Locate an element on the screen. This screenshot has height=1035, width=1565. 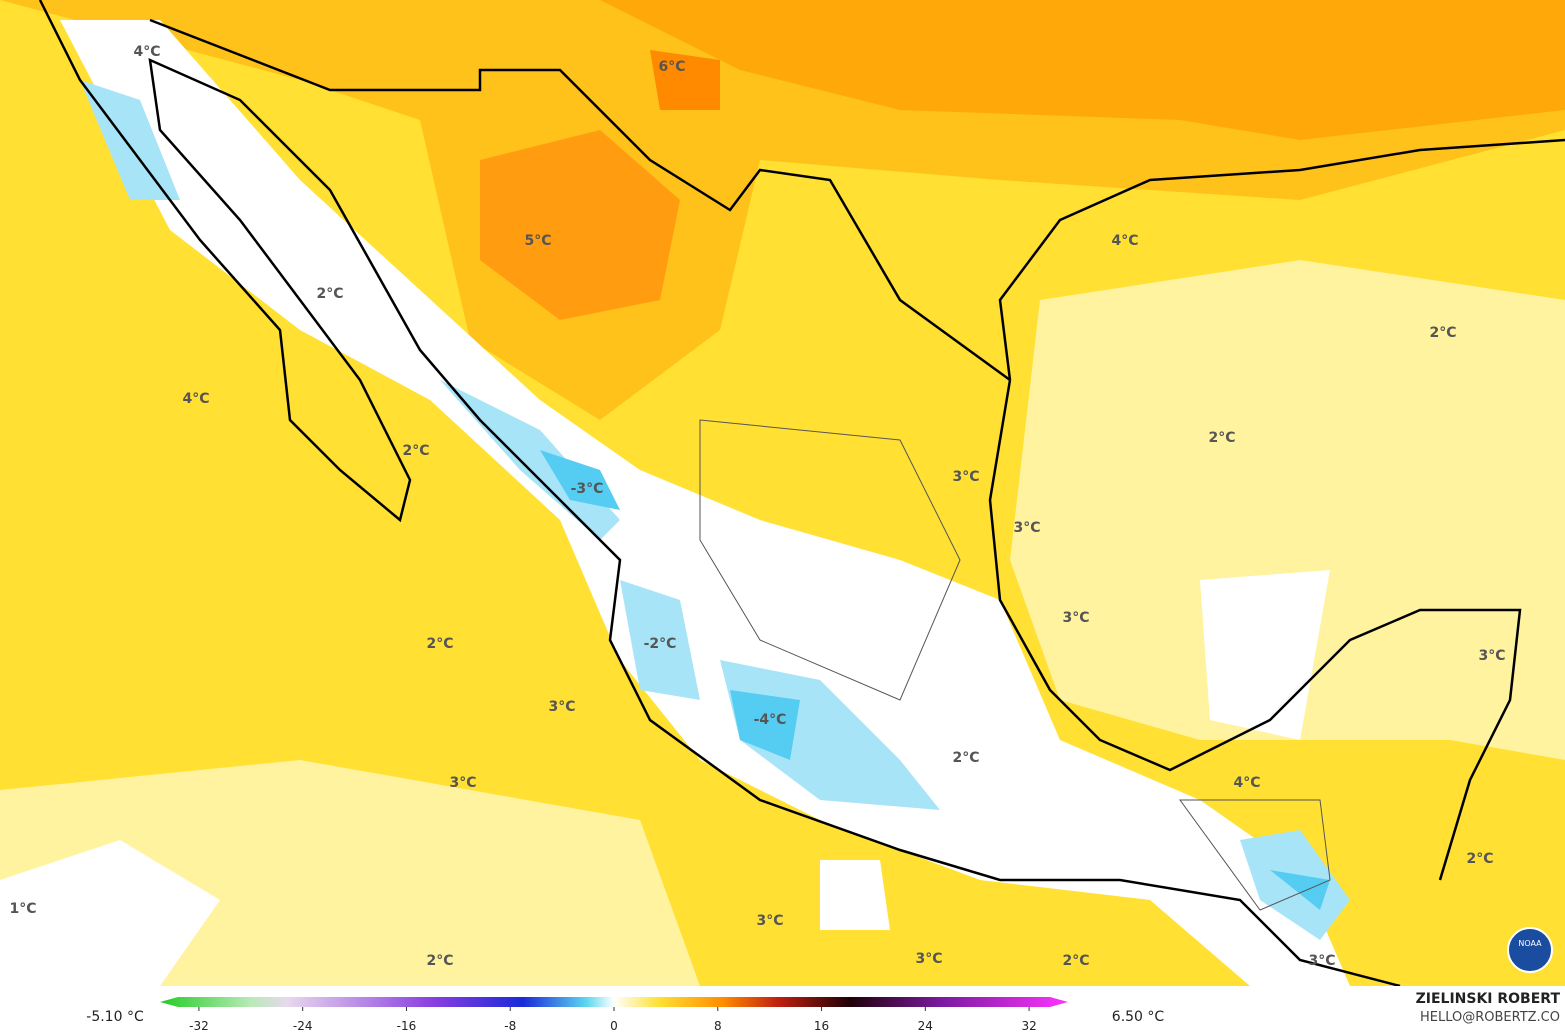
colorbar-tick-label: 0 is located at coordinates (614, 1026).